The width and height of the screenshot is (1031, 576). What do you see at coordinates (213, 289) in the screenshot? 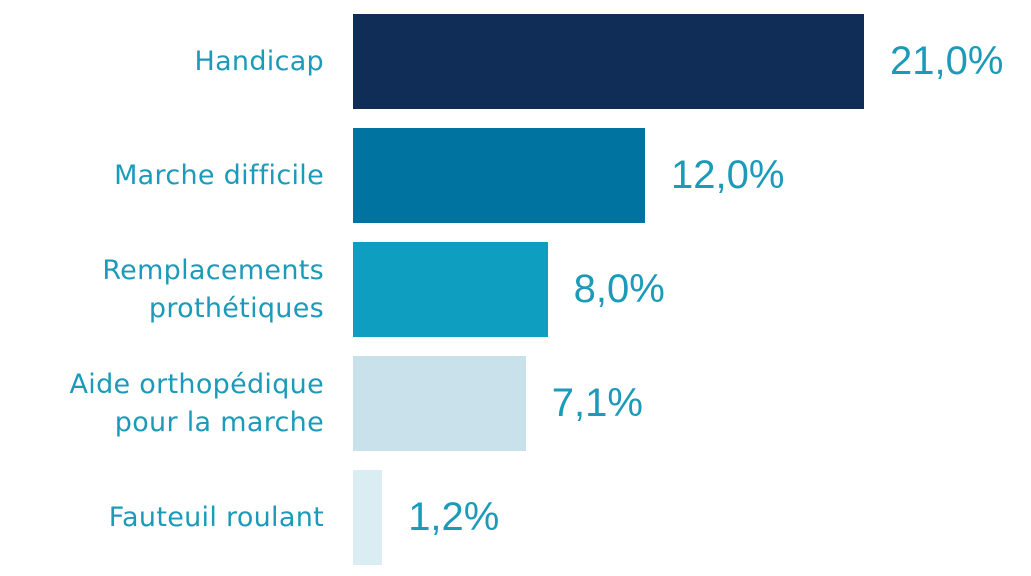
I see `category-label: Remplacements prothétiques` at bounding box center [213, 289].